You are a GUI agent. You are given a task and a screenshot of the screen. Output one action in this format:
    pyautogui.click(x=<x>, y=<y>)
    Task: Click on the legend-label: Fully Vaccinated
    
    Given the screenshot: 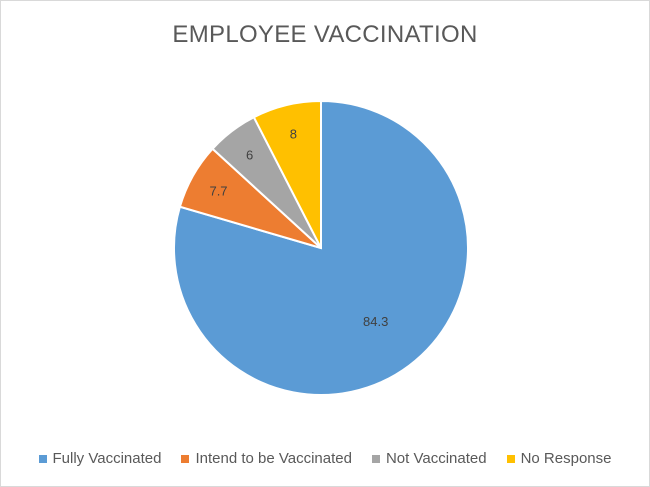 What is the action you would take?
    pyautogui.click(x=107, y=458)
    